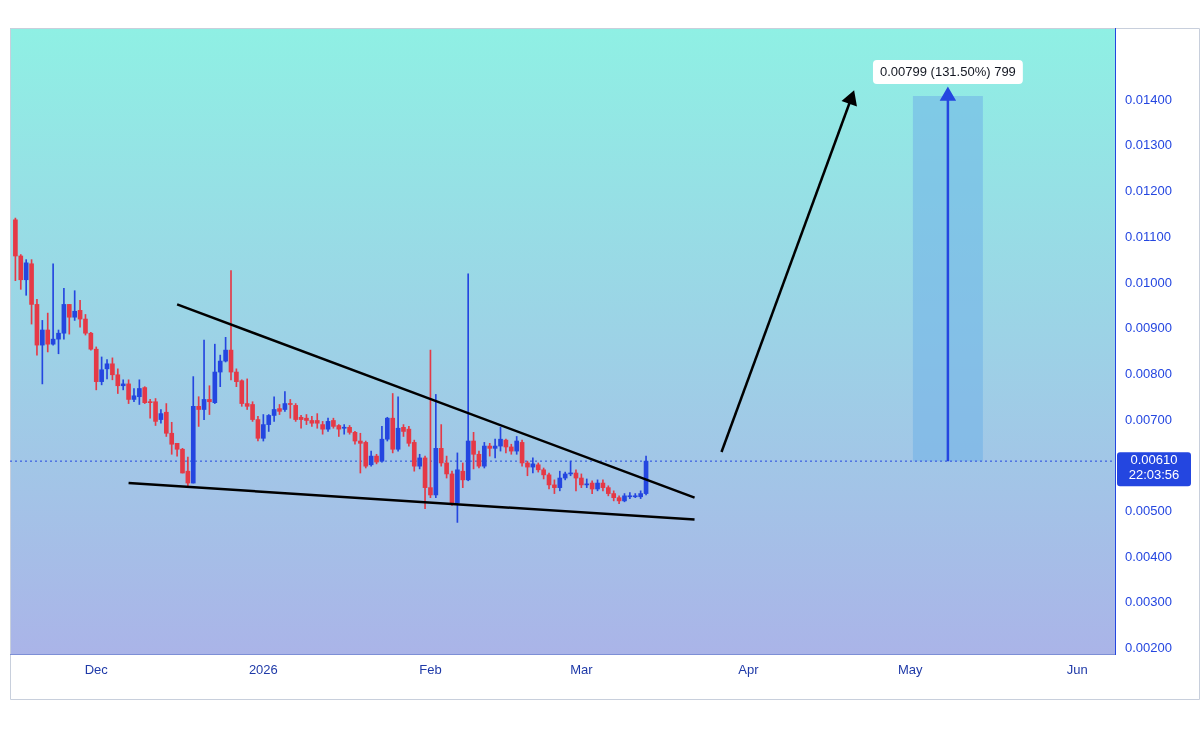 This screenshot has width=1200, height=747. Describe the element at coordinates (1148, 191) in the screenshot. I see `y-tick-label: 0.01200` at that location.